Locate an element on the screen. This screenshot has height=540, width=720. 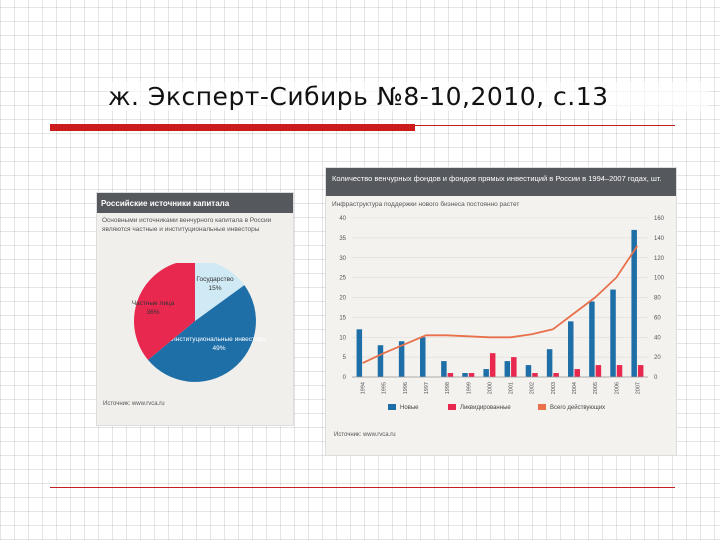
x-tick-label: 1994 is located at coordinates (364, 388).